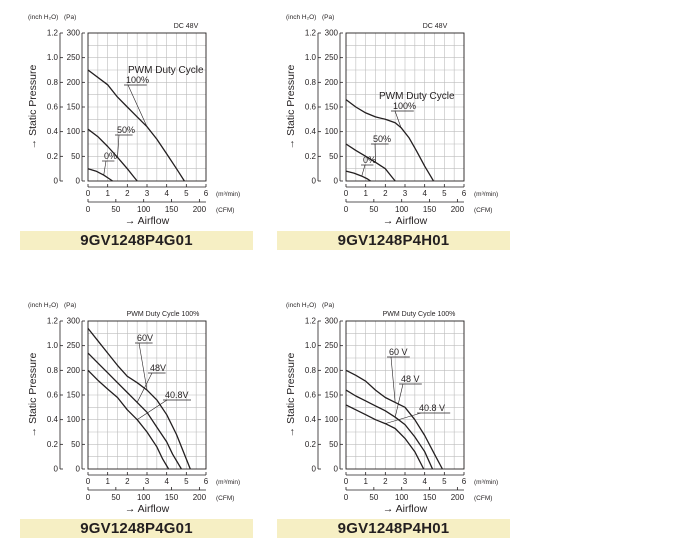 Image resolution: width=678 pixels, height=554 pixels. What do you see at coordinates (311, 107) in the screenshot?
I see `y-tick-label-inch: 0.6` at bounding box center [311, 107].